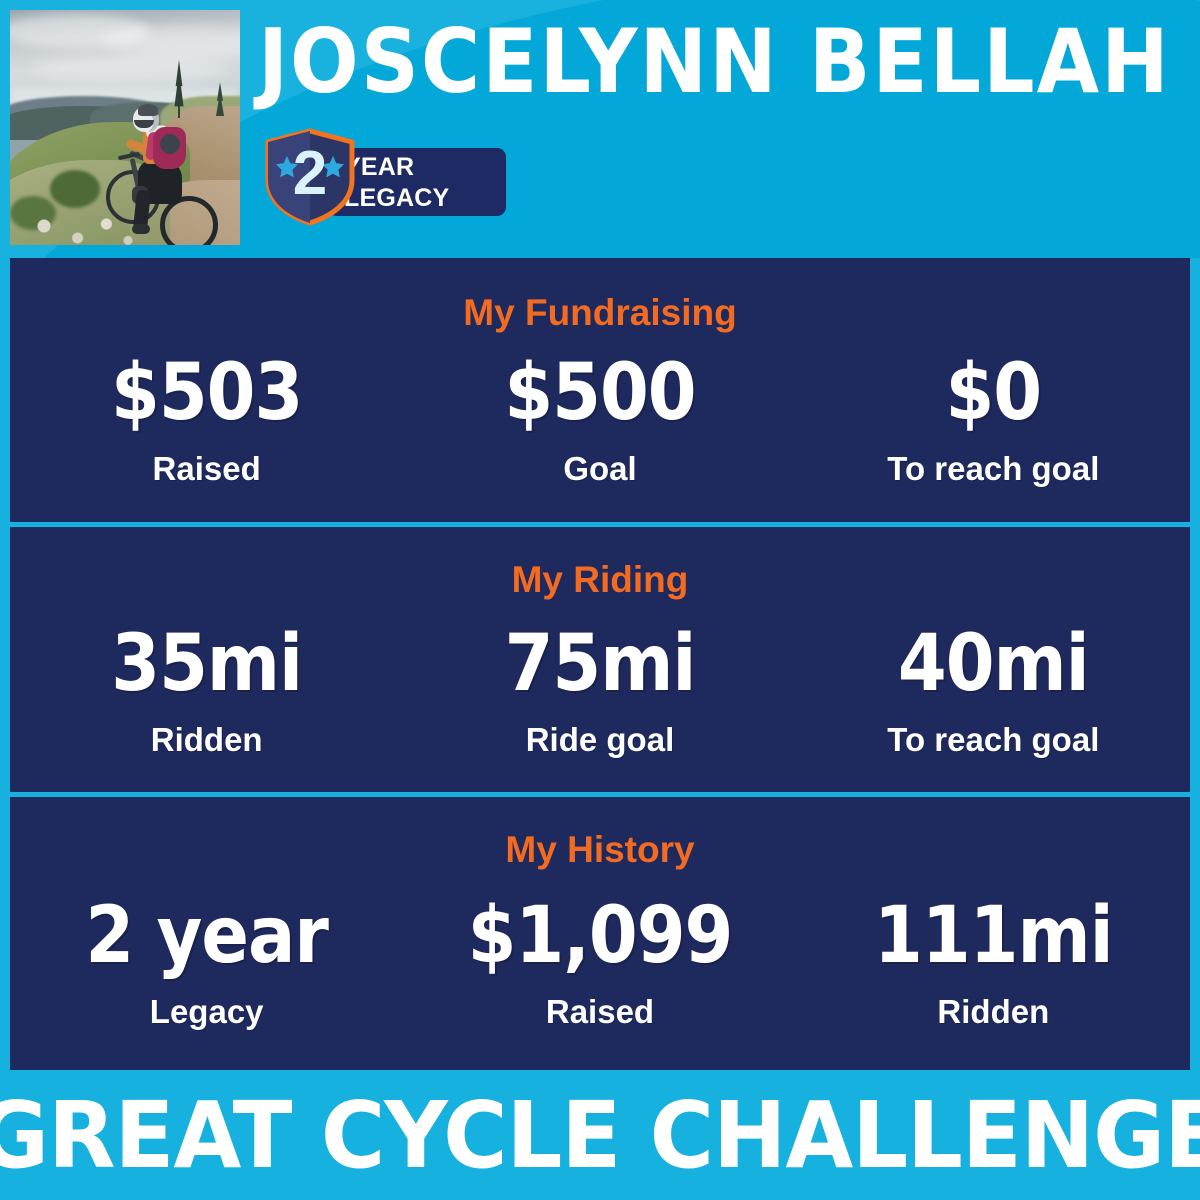 Image resolution: width=1200 pixels, height=1200 pixels. Describe the element at coordinates (207, 936) in the screenshot. I see `stat-value: 2 year` at that location.